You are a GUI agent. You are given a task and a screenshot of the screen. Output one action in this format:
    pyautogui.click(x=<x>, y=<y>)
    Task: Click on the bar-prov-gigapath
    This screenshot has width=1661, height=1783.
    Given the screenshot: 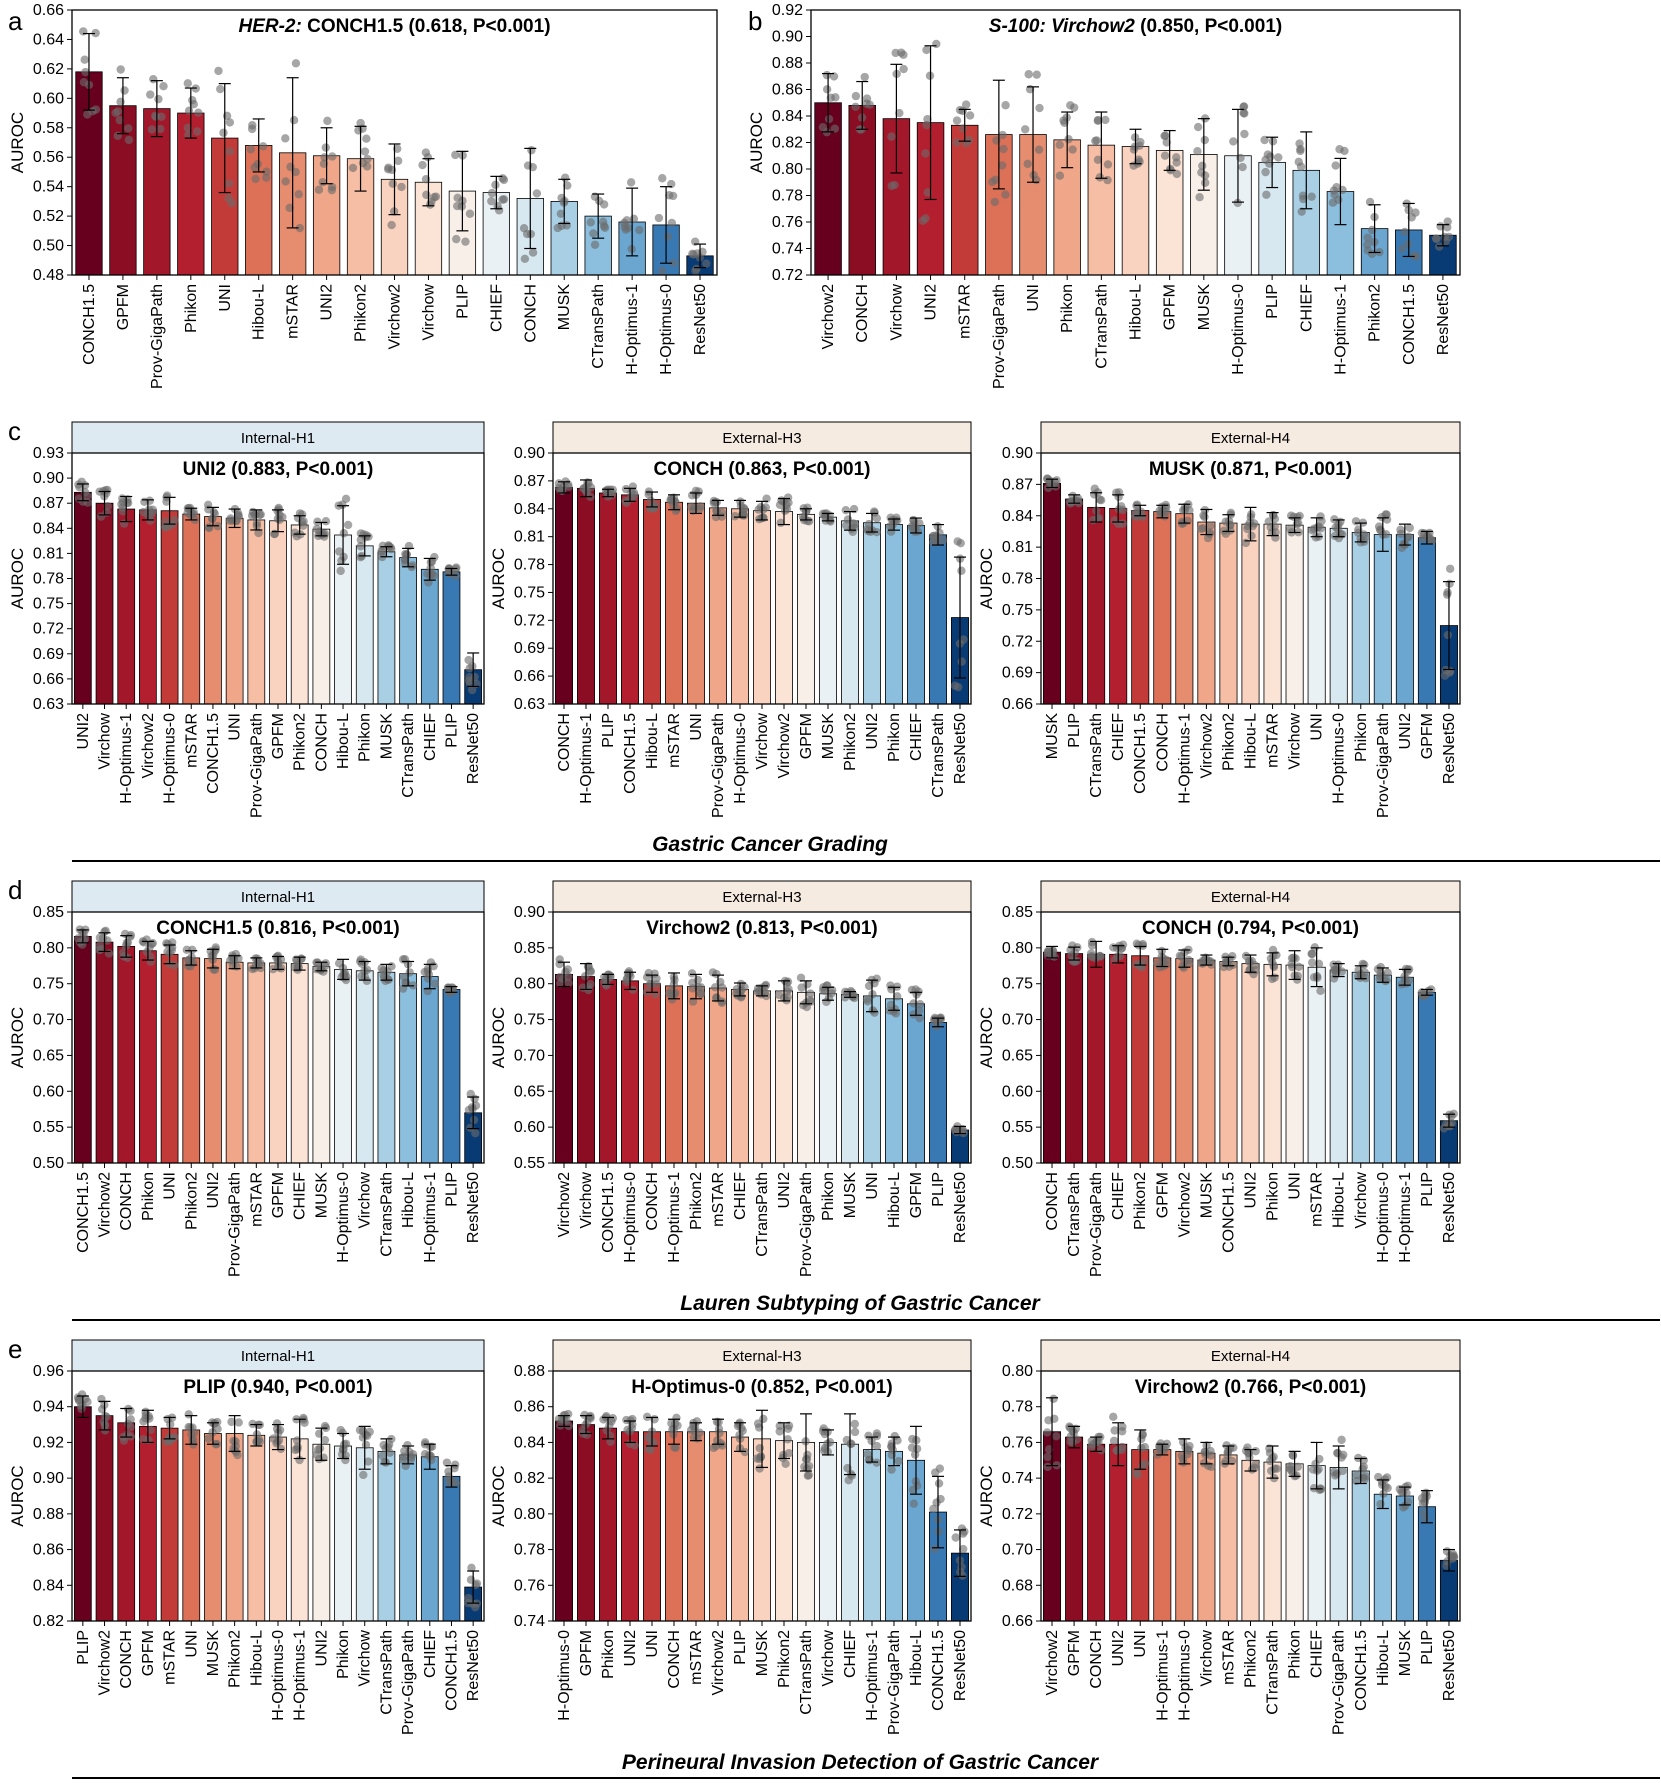 What is the action you would take?
    pyautogui.click(x=234, y=1062)
    